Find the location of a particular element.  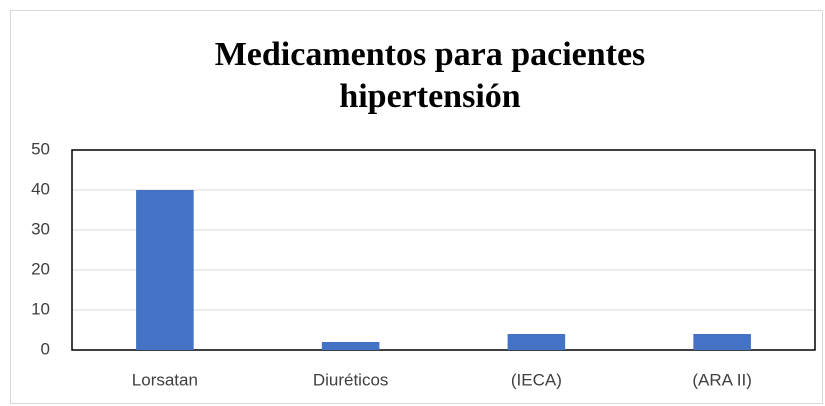

y-tick-label: 40 is located at coordinates (40, 188).